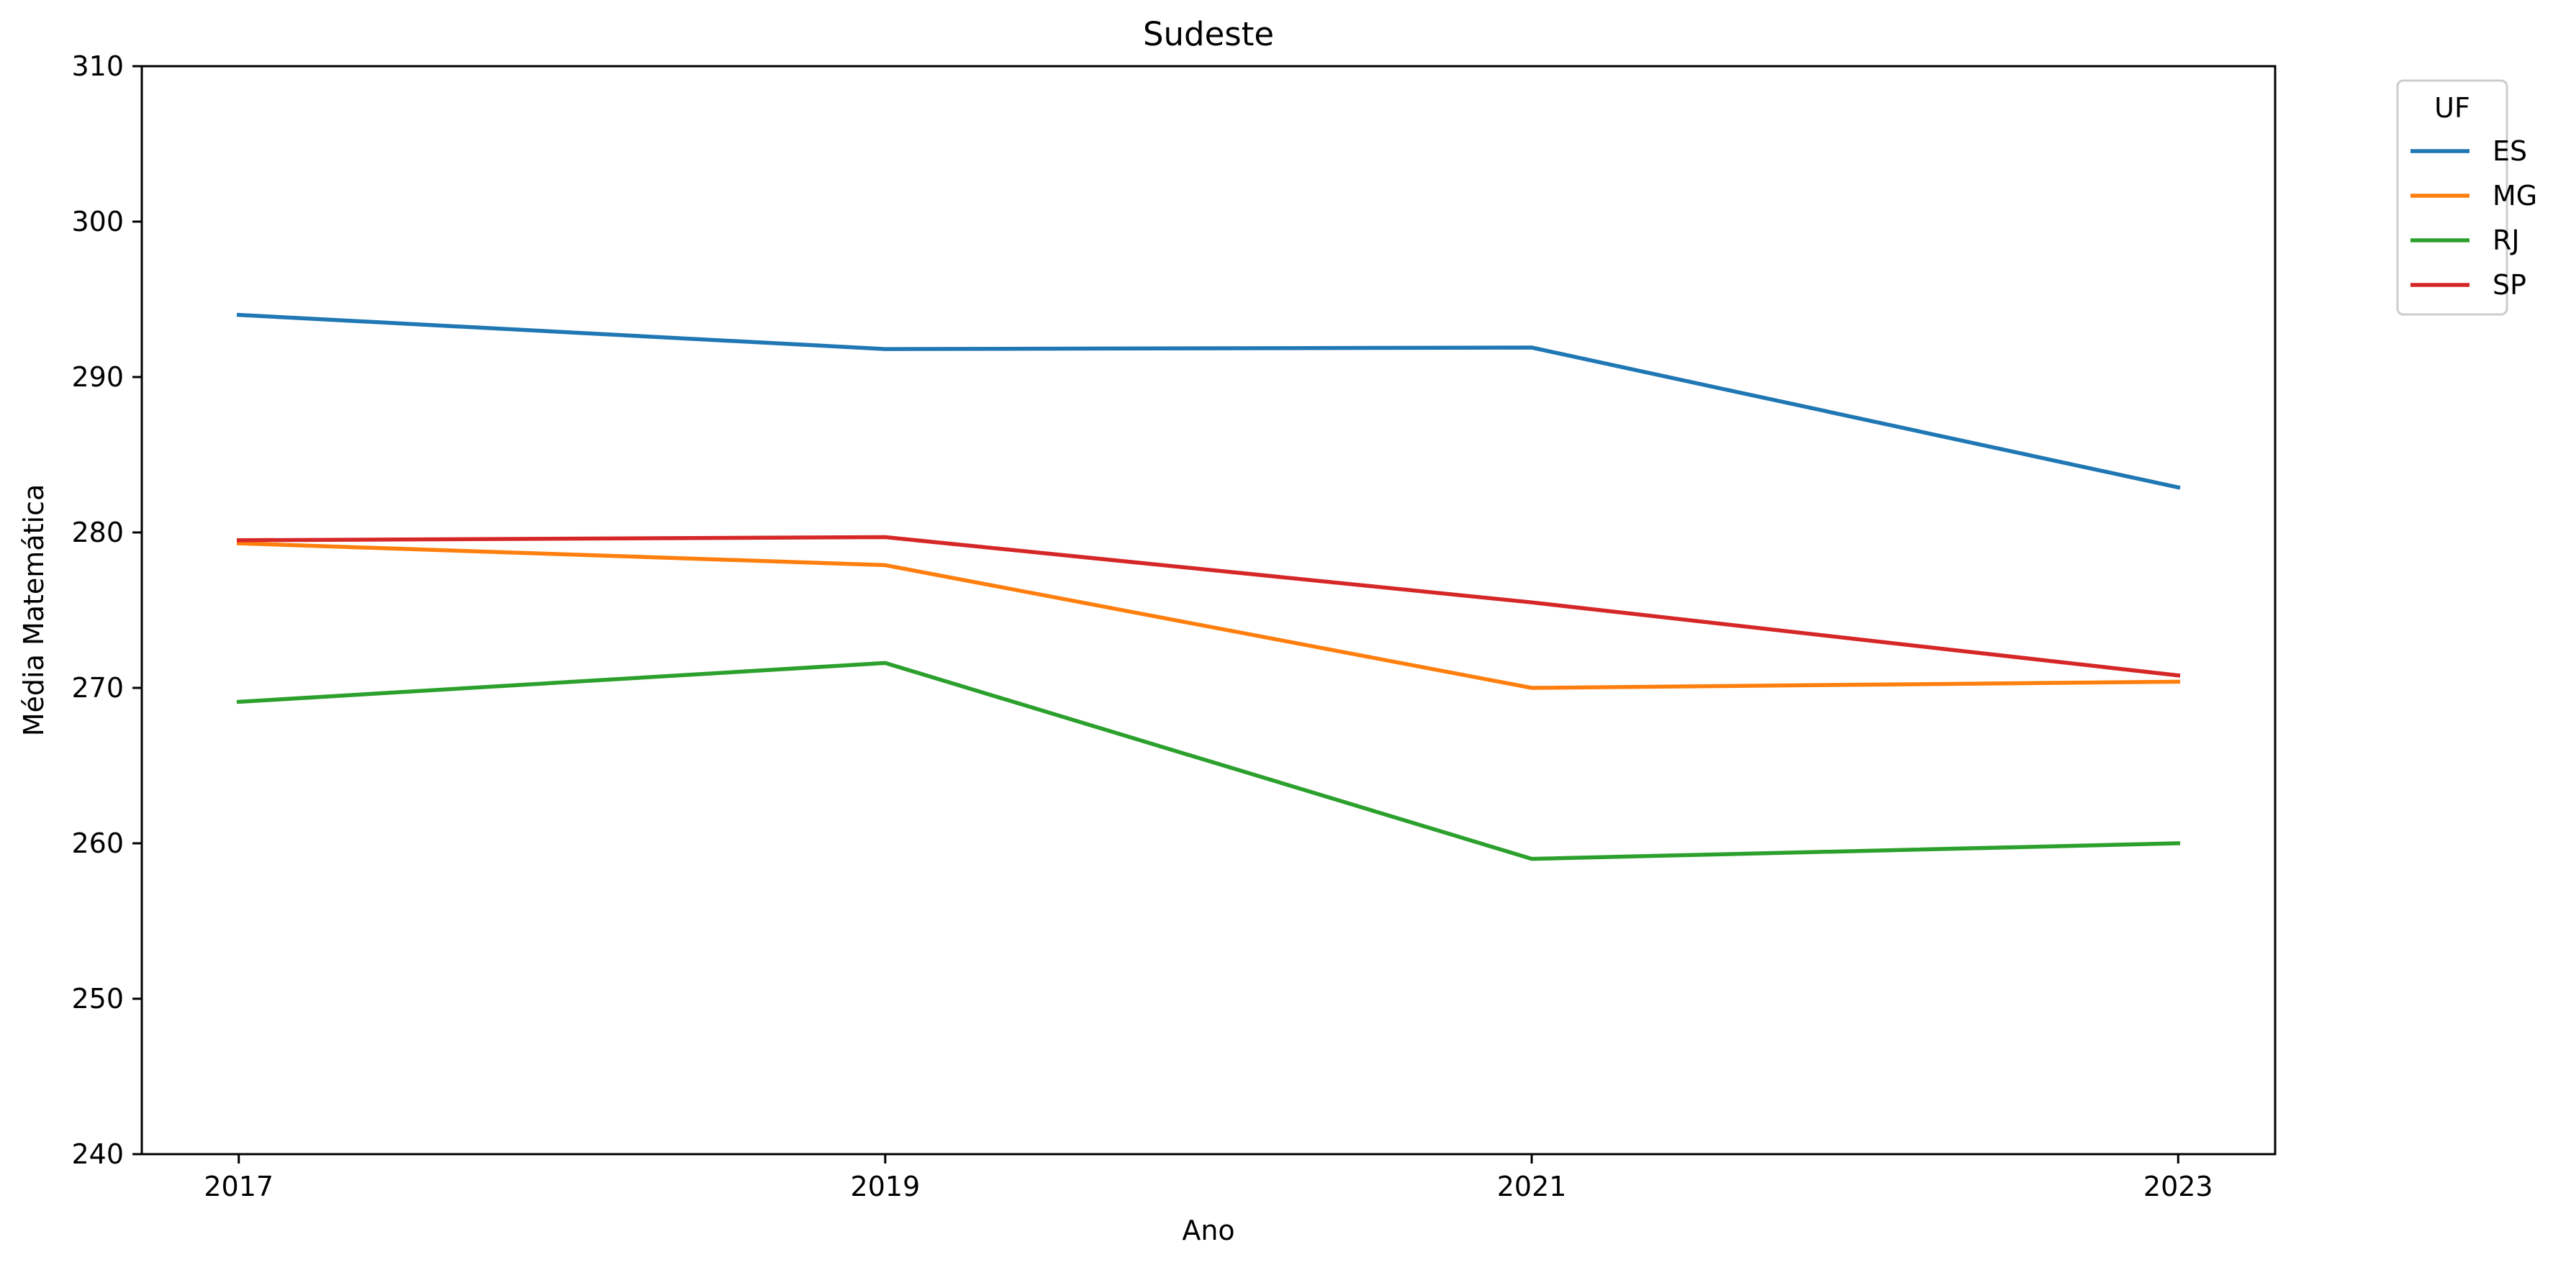  Describe the element at coordinates (2474, 218) in the screenshot. I see `legend-items: ES MG RJ SP` at that location.